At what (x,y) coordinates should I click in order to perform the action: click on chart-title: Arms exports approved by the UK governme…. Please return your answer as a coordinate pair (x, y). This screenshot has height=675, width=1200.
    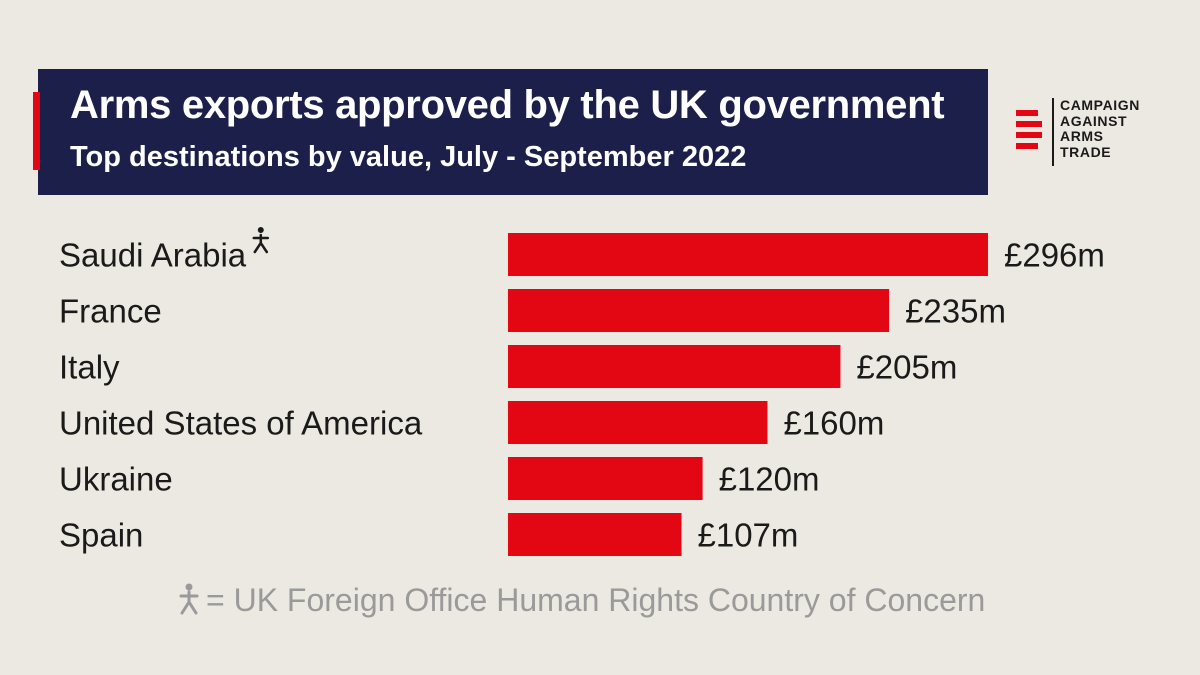
    Looking at the image, I should click on (507, 105).